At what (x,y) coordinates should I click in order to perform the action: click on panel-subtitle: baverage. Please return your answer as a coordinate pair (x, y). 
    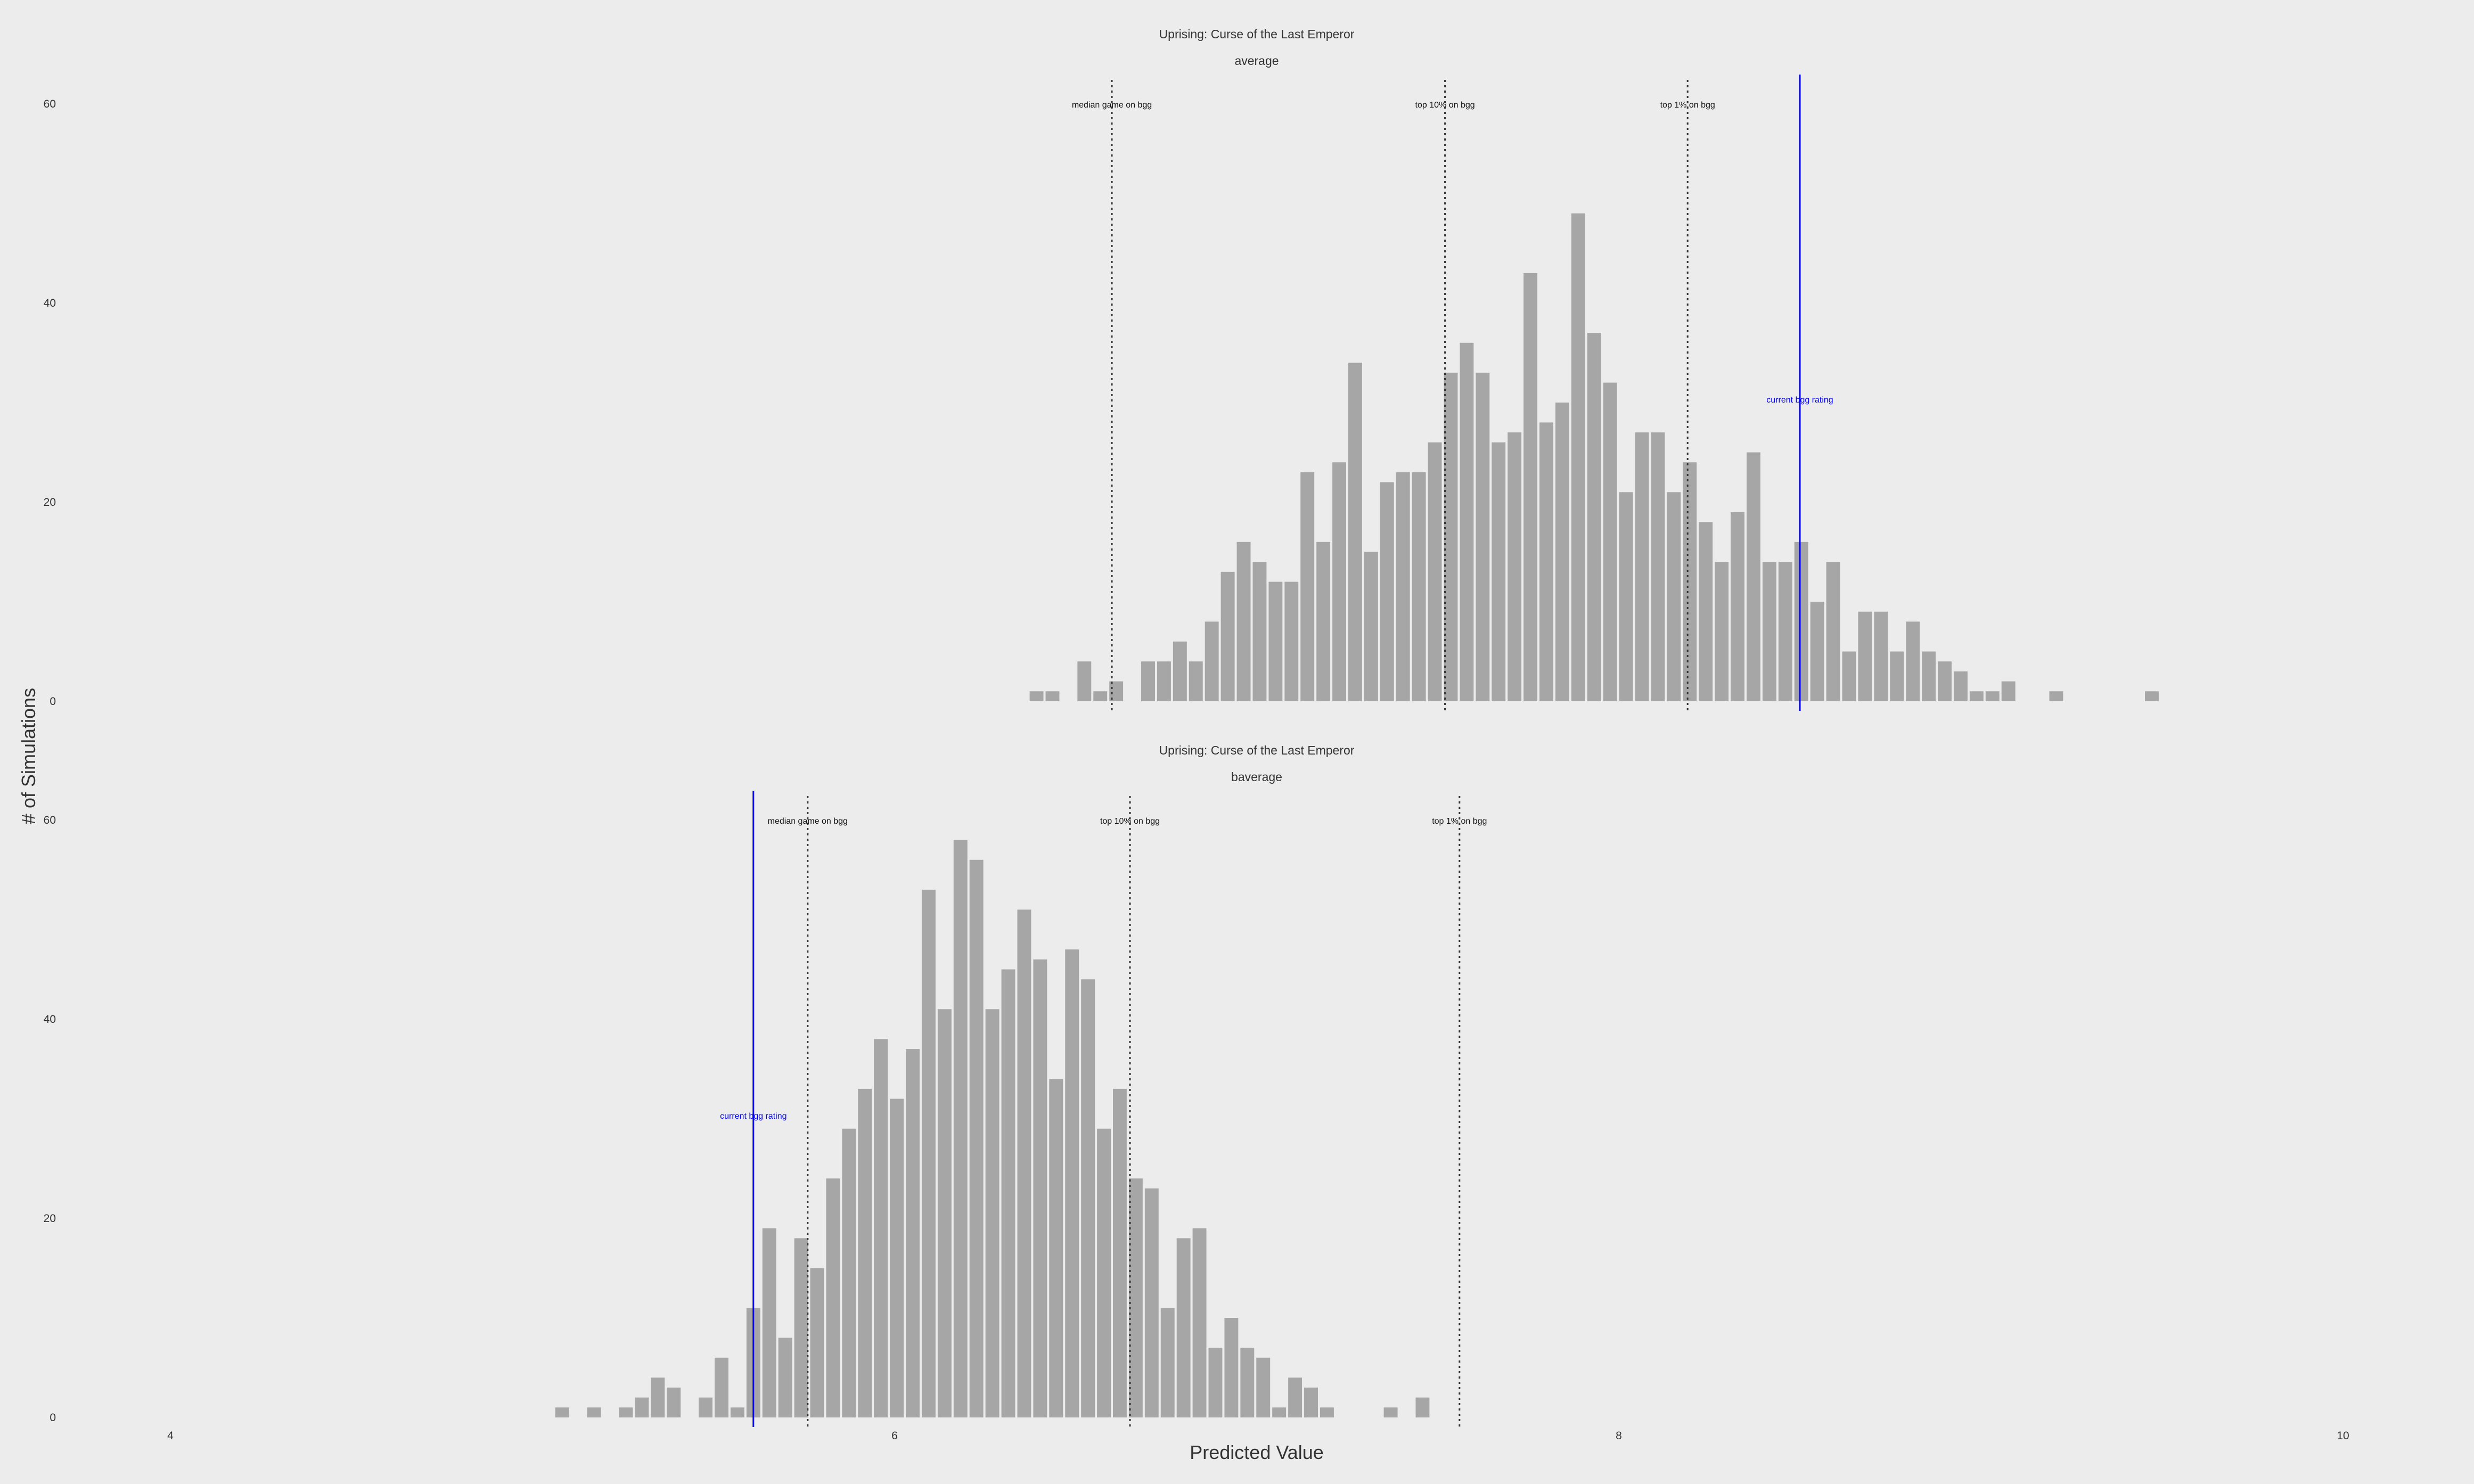
    Looking at the image, I should click on (1256, 777).